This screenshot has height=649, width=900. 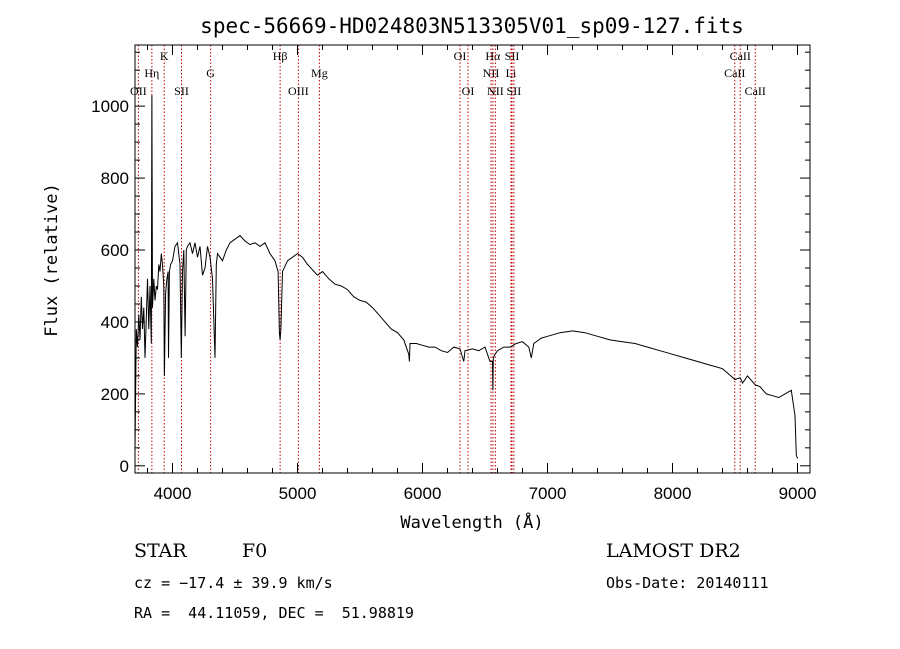 I want to click on y-tick-label: 800, so click(x=115, y=178).